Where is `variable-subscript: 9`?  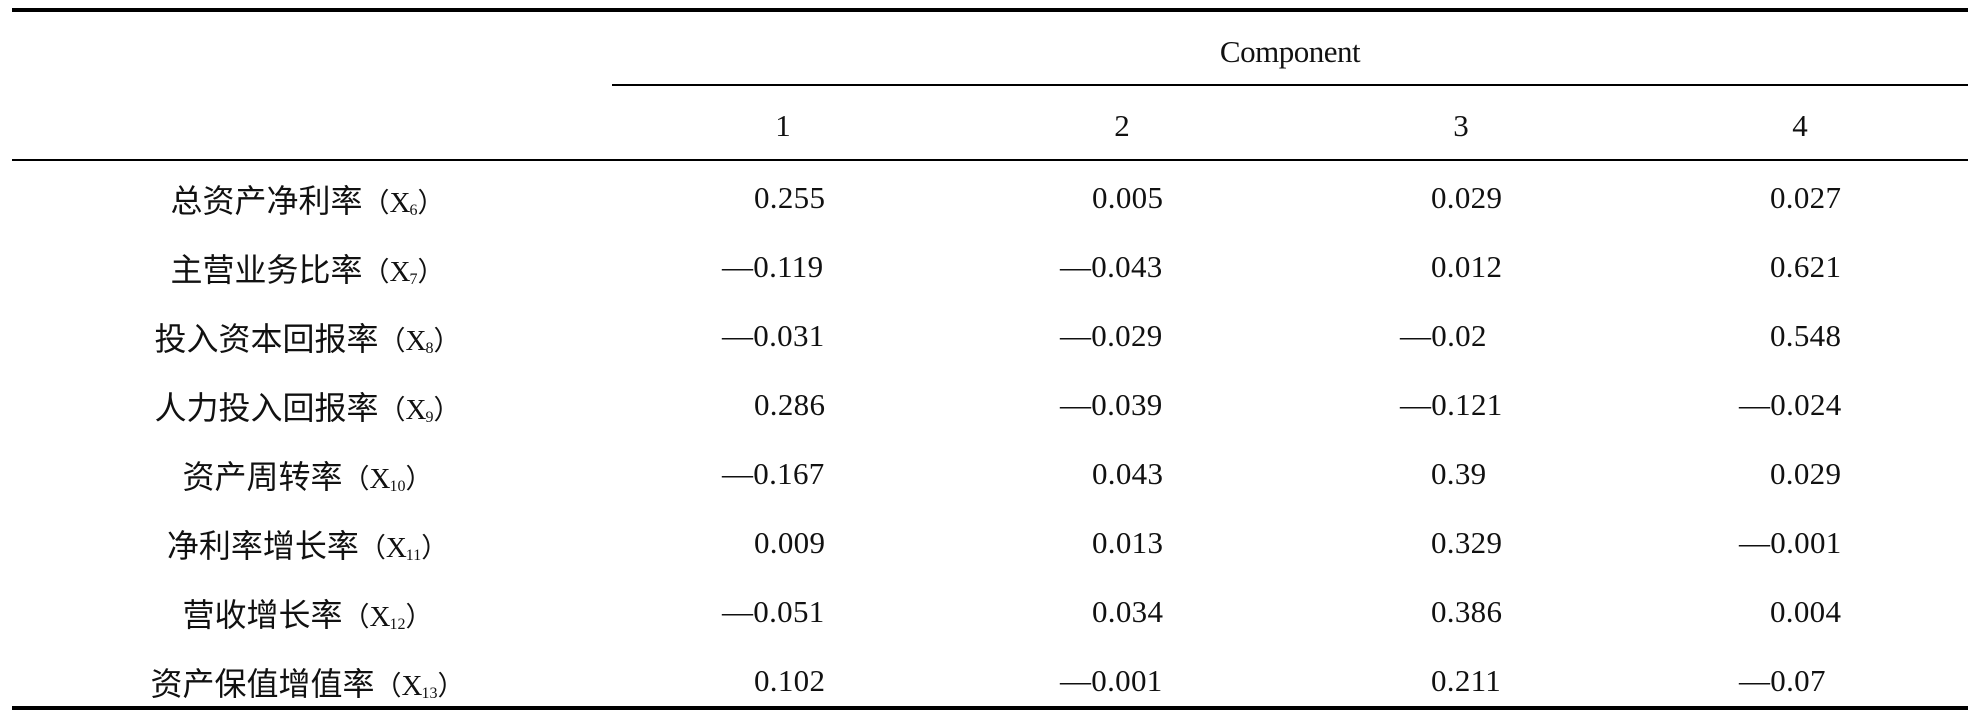
variable-subscript: 9 is located at coordinates (429, 417).